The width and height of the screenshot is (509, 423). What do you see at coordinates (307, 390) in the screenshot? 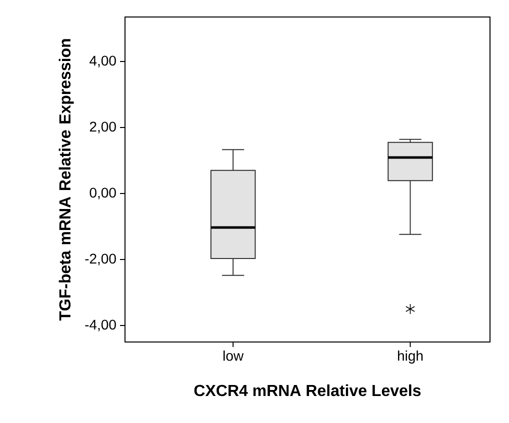
I see `x-axis-title: CXCR4 mRNA Relative Levels` at bounding box center [307, 390].